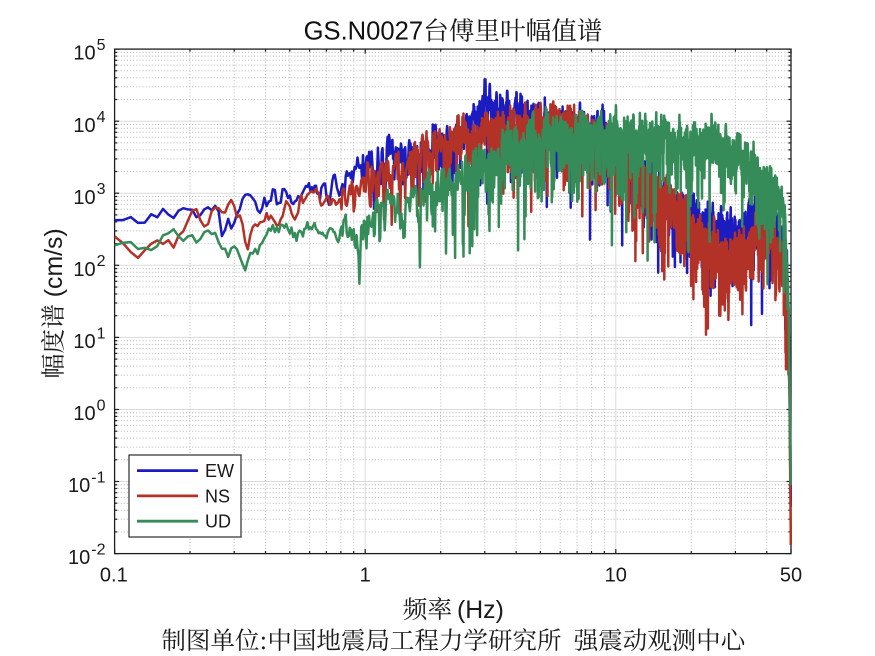 The height and width of the screenshot is (656, 875). Describe the element at coordinates (101, 45) in the screenshot. I see `svg-text: 5` at that location.